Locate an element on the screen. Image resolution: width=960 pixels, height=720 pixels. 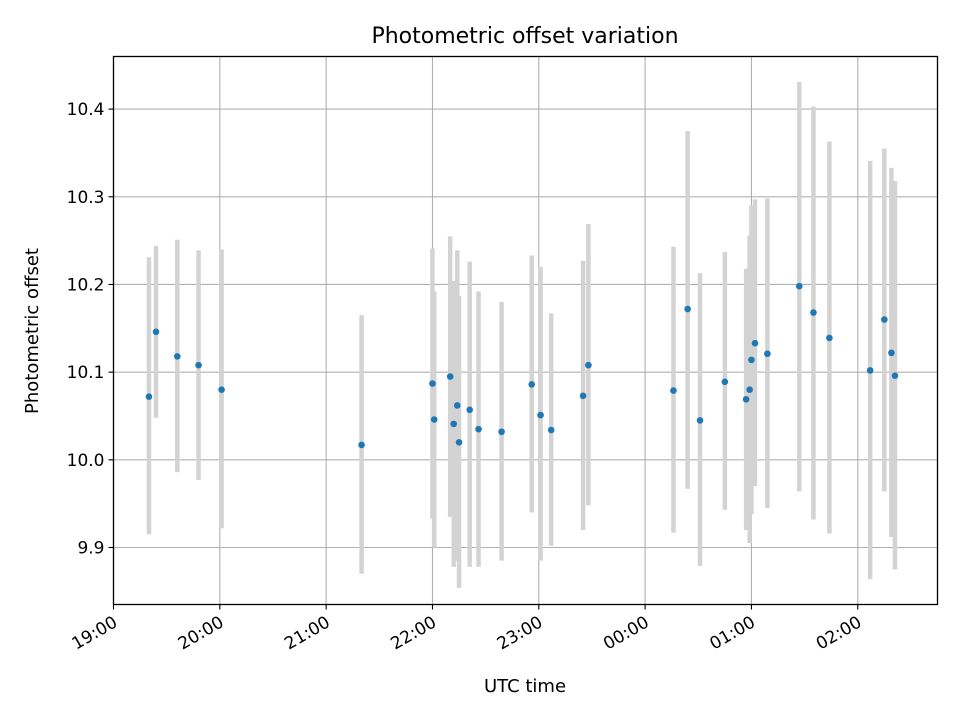
x-tick-label: 21:00 is located at coordinates (307, 634).